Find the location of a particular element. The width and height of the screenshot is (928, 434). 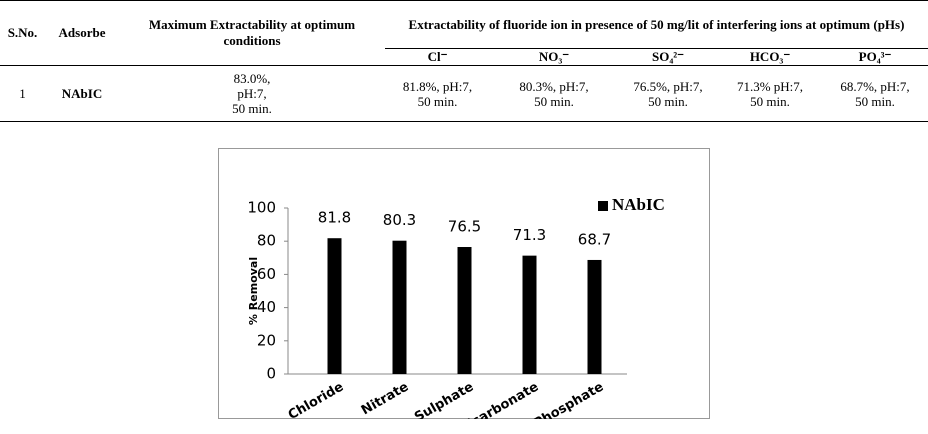

cell-line: 81.8%, pH:7, is located at coordinates (437, 86).